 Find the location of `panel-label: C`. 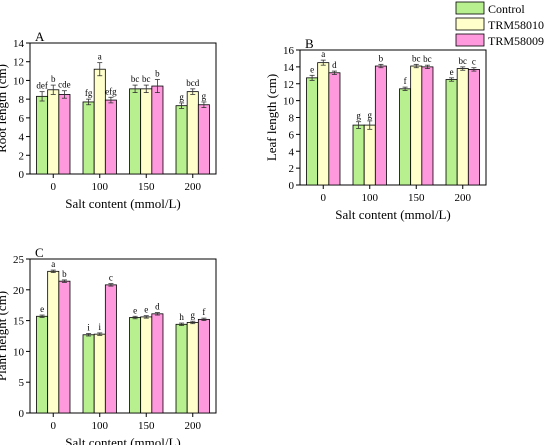

panel-label: C is located at coordinates (39, 252).